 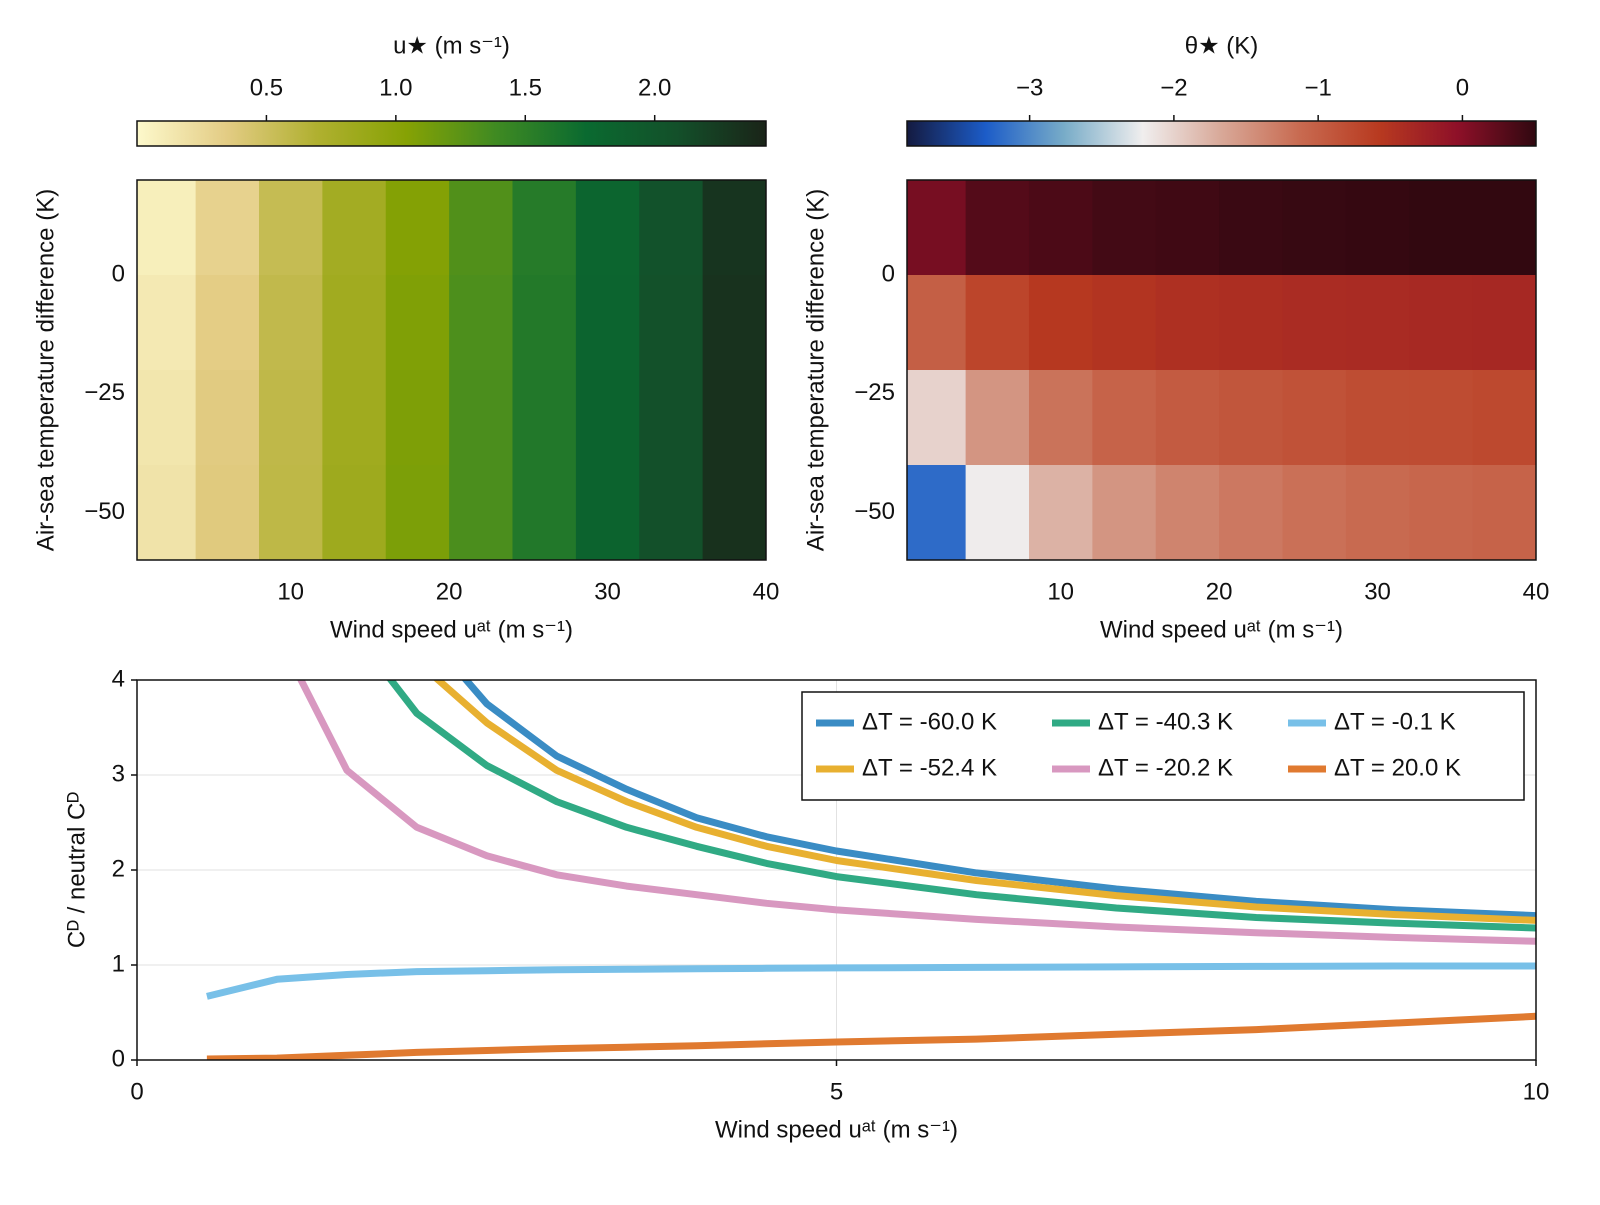 What do you see at coordinates (118, 678) in the screenshot?
I see `y-tick-label: 4` at bounding box center [118, 678].